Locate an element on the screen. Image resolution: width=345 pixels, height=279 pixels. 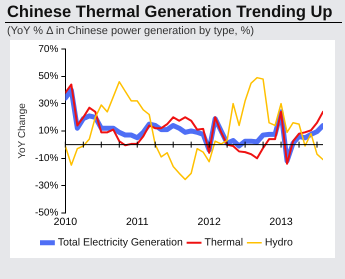
legend-label: Total Electricity Generation is located at coordinates (120, 242).